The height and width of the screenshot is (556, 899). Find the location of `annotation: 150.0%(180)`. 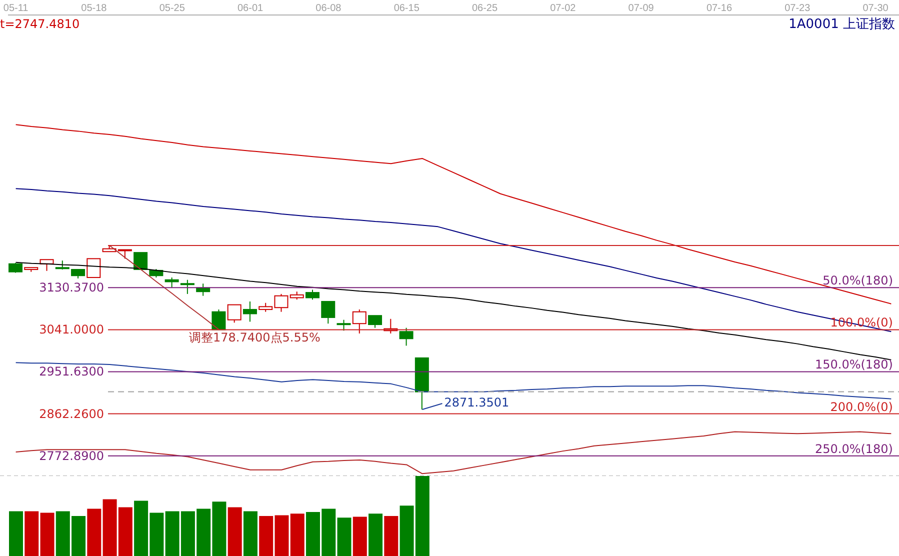

annotation: 150.0%(180) is located at coordinates (853, 365).